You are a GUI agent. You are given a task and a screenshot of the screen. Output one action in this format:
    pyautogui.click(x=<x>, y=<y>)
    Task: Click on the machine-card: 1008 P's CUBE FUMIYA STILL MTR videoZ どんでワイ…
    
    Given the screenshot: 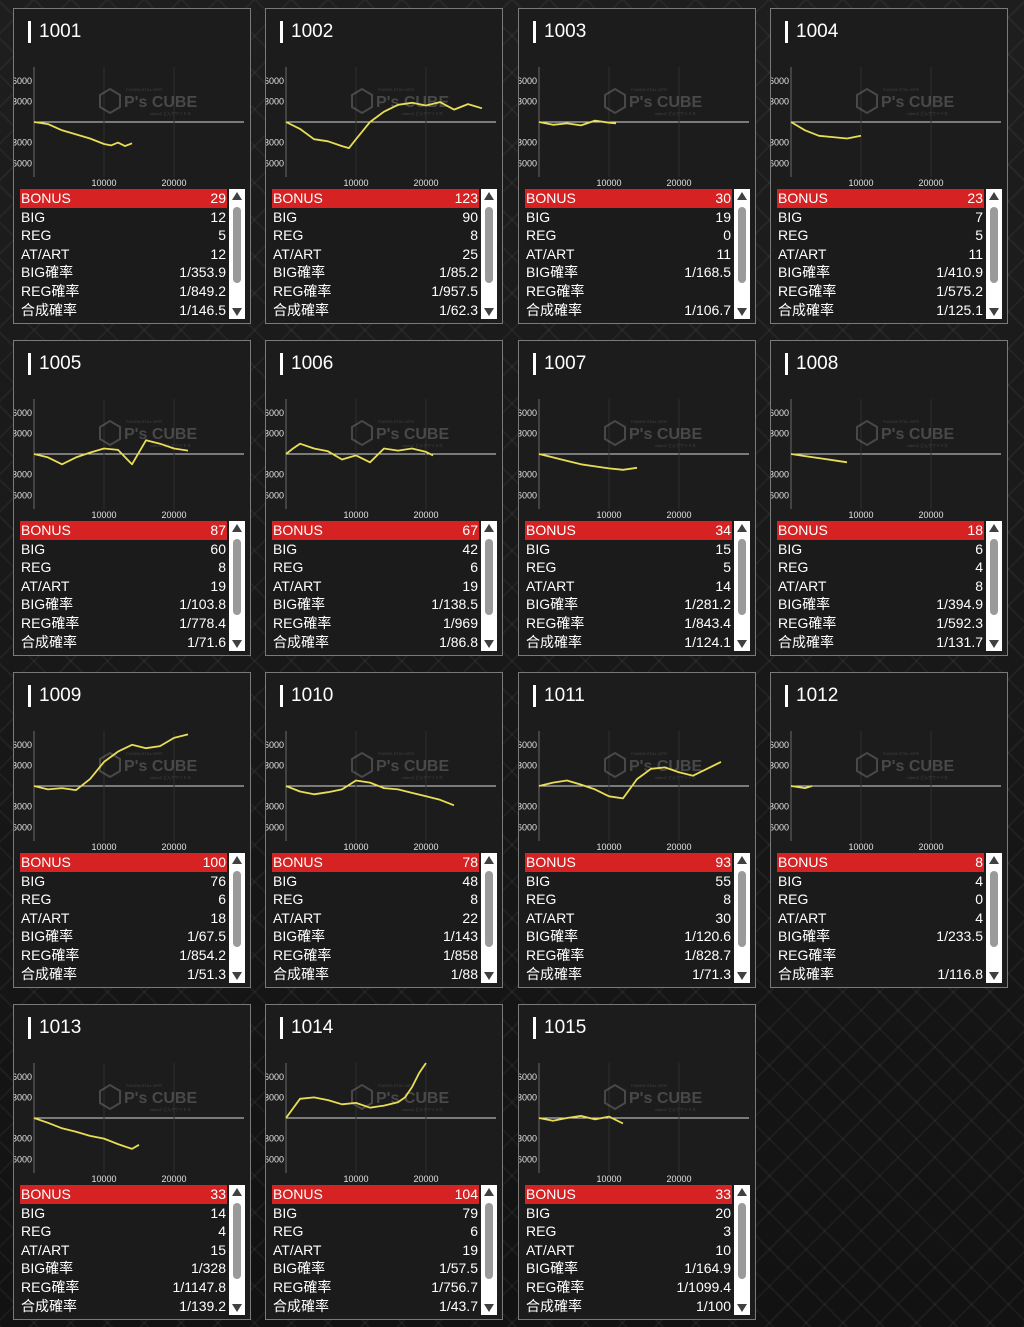 What is the action you would take?
    pyautogui.click(x=889, y=498)
    